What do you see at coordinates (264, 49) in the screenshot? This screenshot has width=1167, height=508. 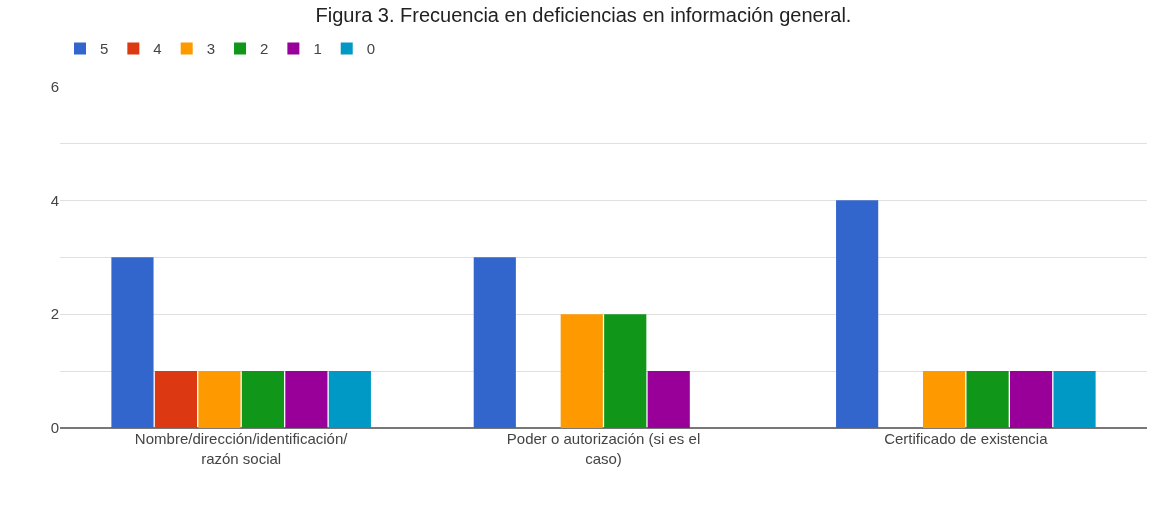 I see `legend-label: 2` at bounding box center [264, 49].